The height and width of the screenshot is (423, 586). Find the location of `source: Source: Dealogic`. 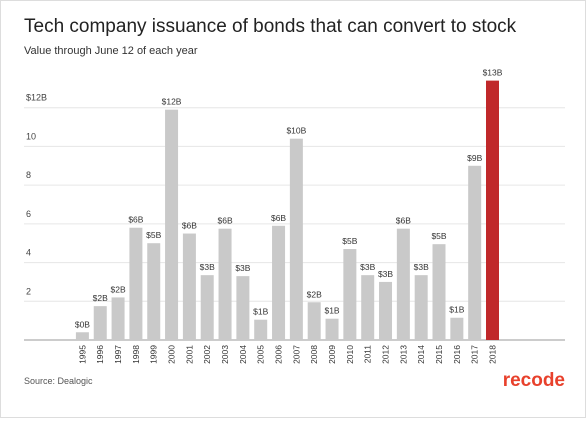

source: Source: Dealogic is located at coordinates (58, 381).